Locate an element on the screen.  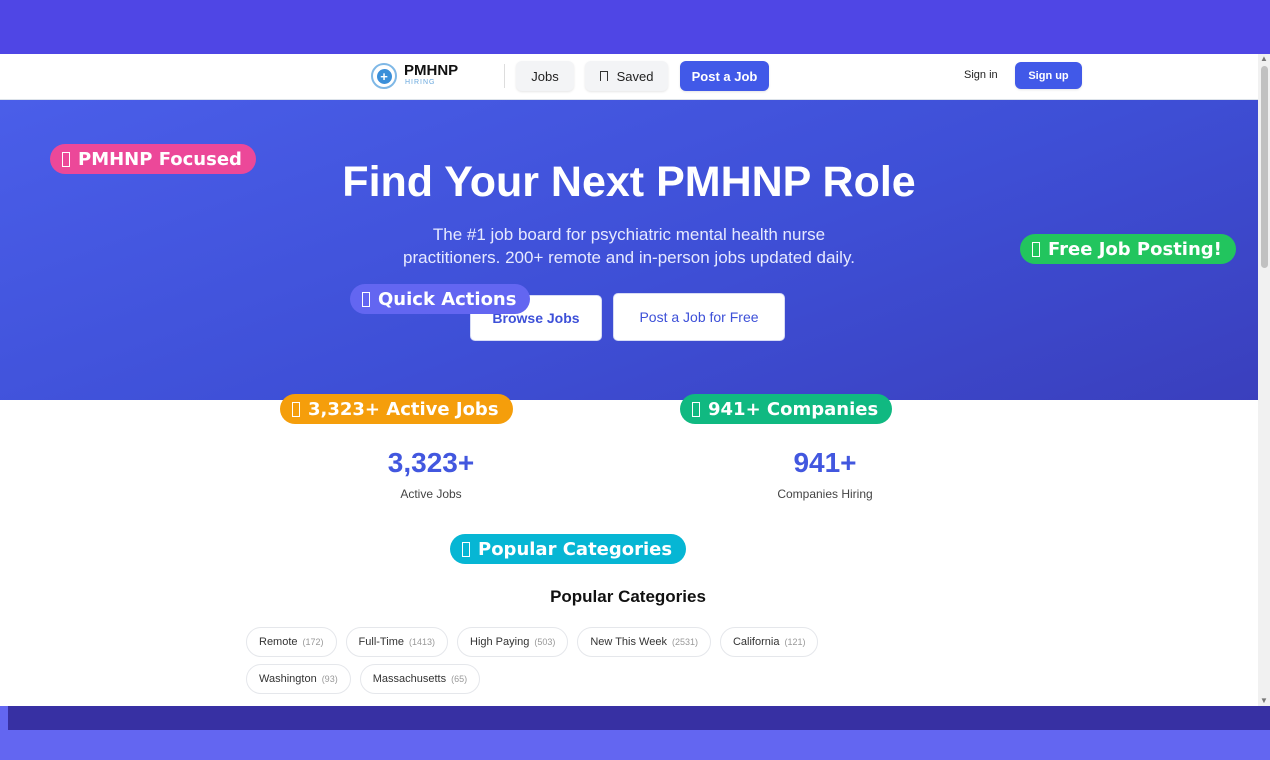
tag-pmhnp-focused: PMHNP Focused is located at coordinates (153, 159).